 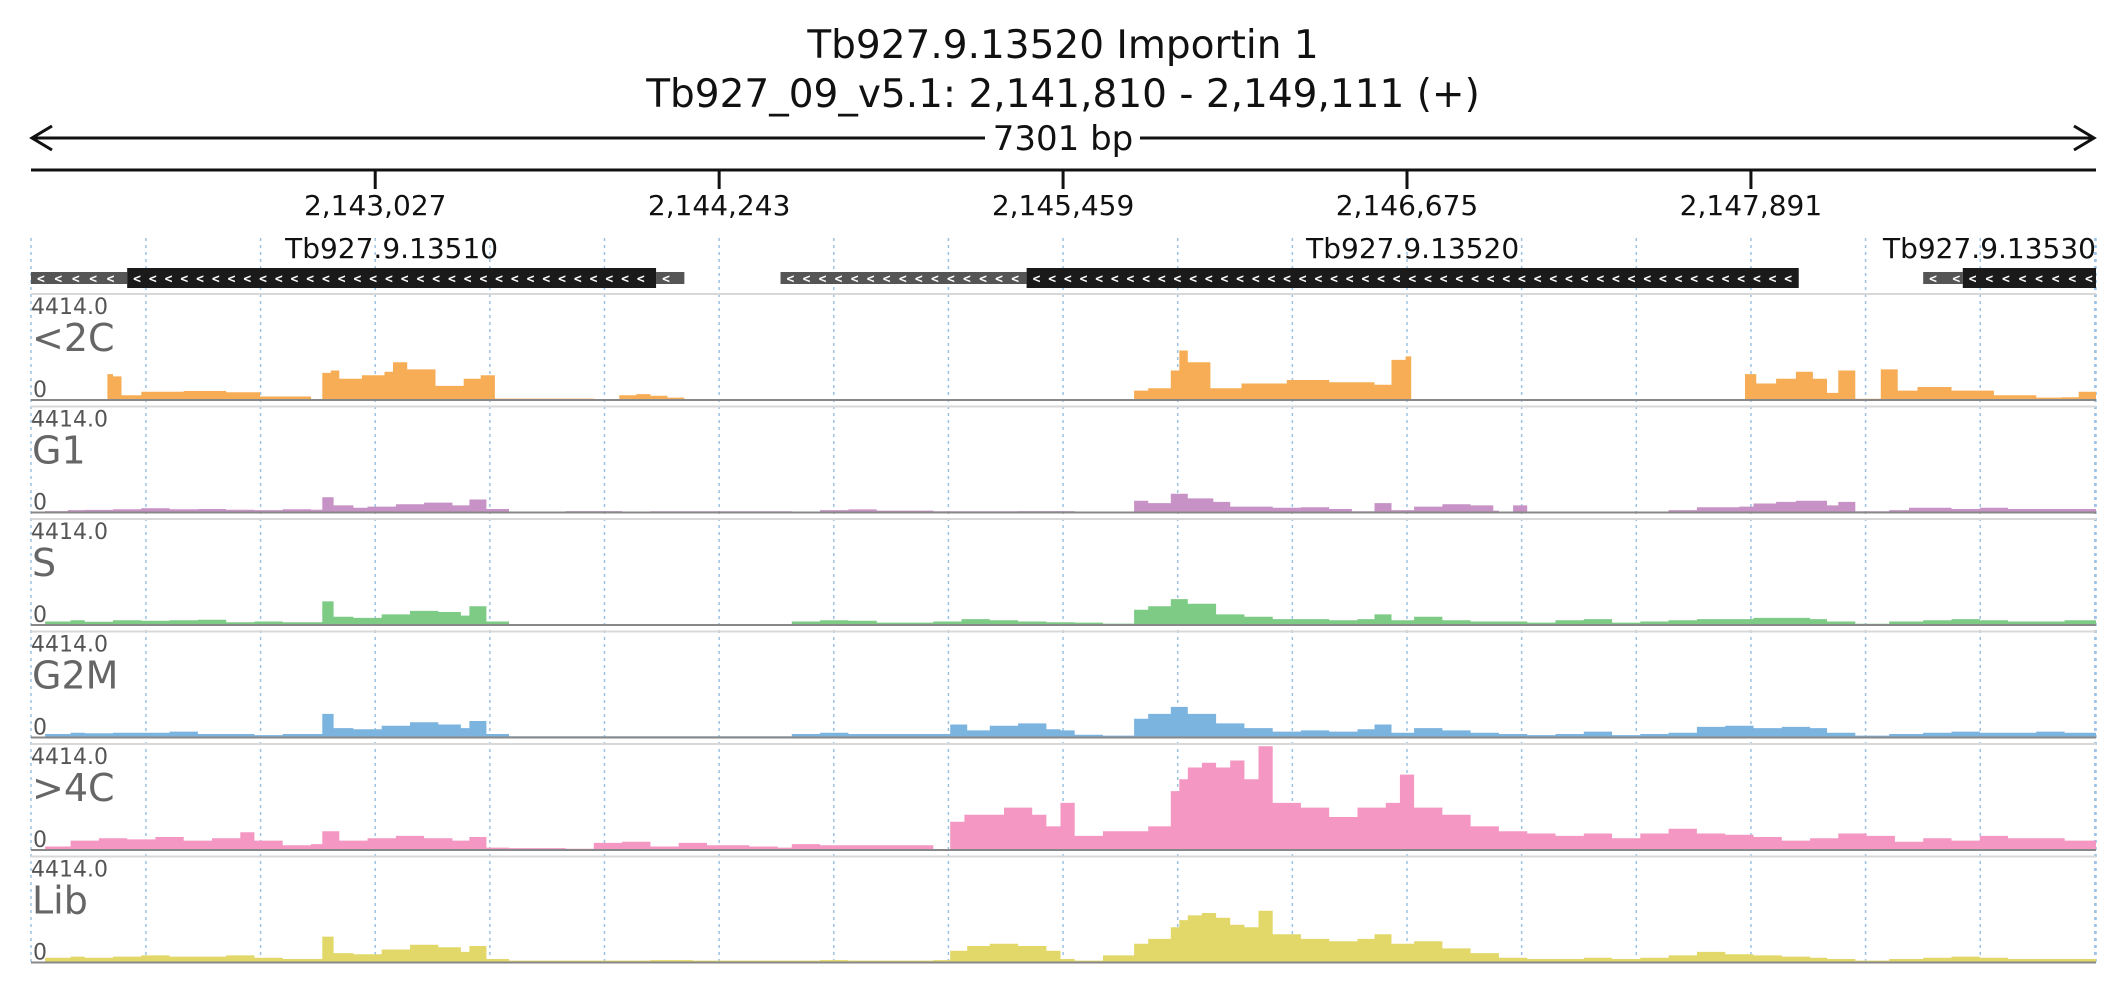 I want to click on strand-chevrons: <<<<<, so click(x=76, y=279).